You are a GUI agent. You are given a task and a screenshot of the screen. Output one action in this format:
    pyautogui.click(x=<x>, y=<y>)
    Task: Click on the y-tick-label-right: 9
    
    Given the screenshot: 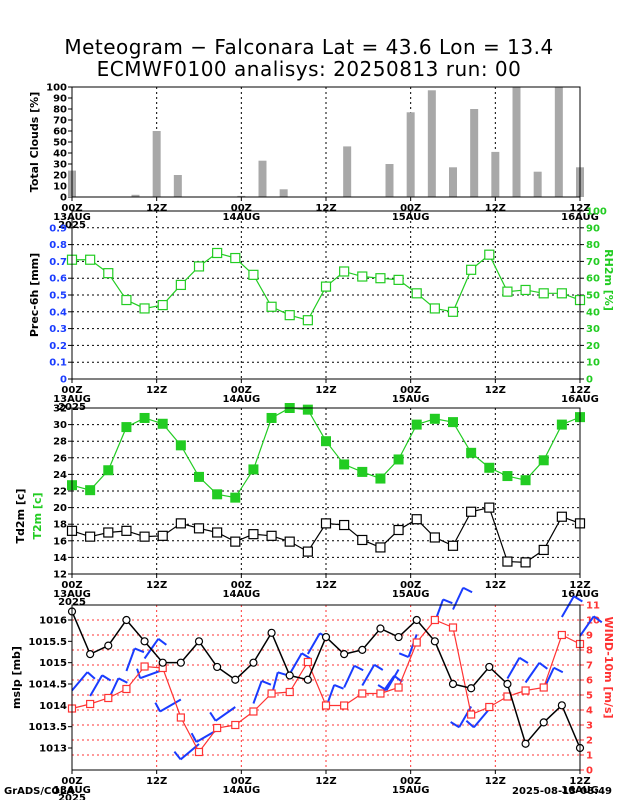 What is the action you would take?
    pyautogui.click(x=589, y=636)
    